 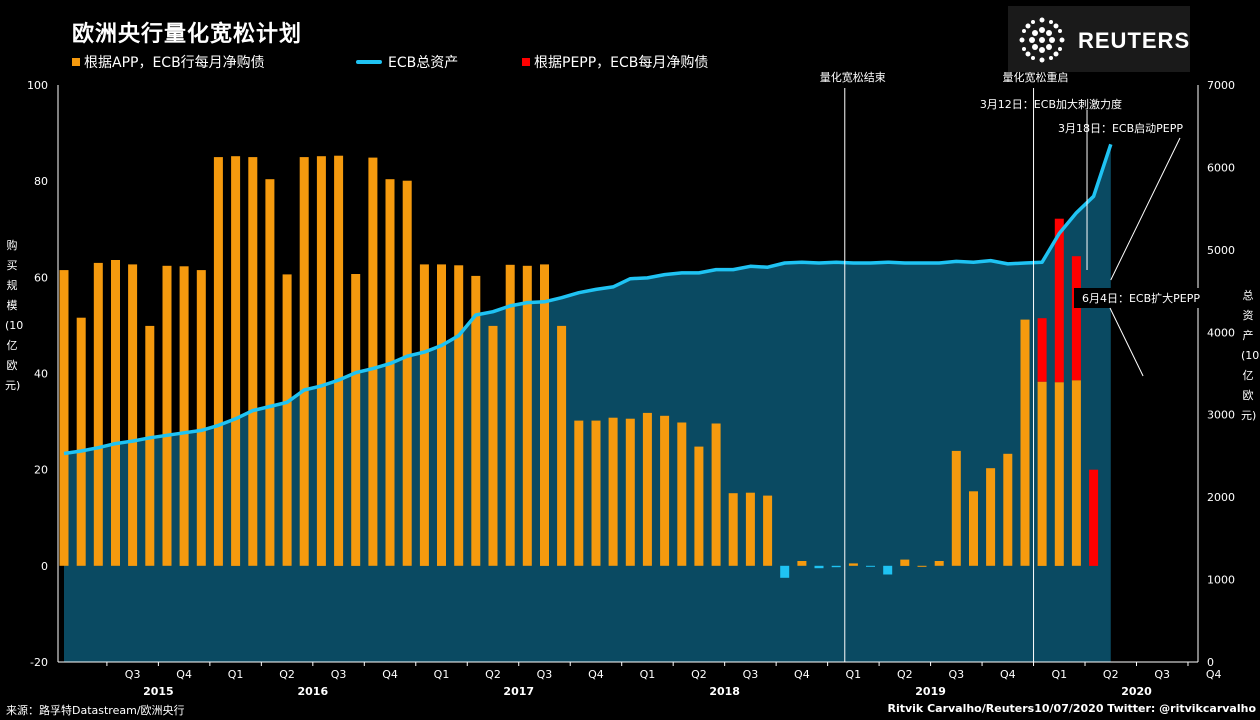 What do you see at coordinates (407, 62) in the screenshot?
I see `legend-assets: ECB总资产` at bounding box center [407, 62].